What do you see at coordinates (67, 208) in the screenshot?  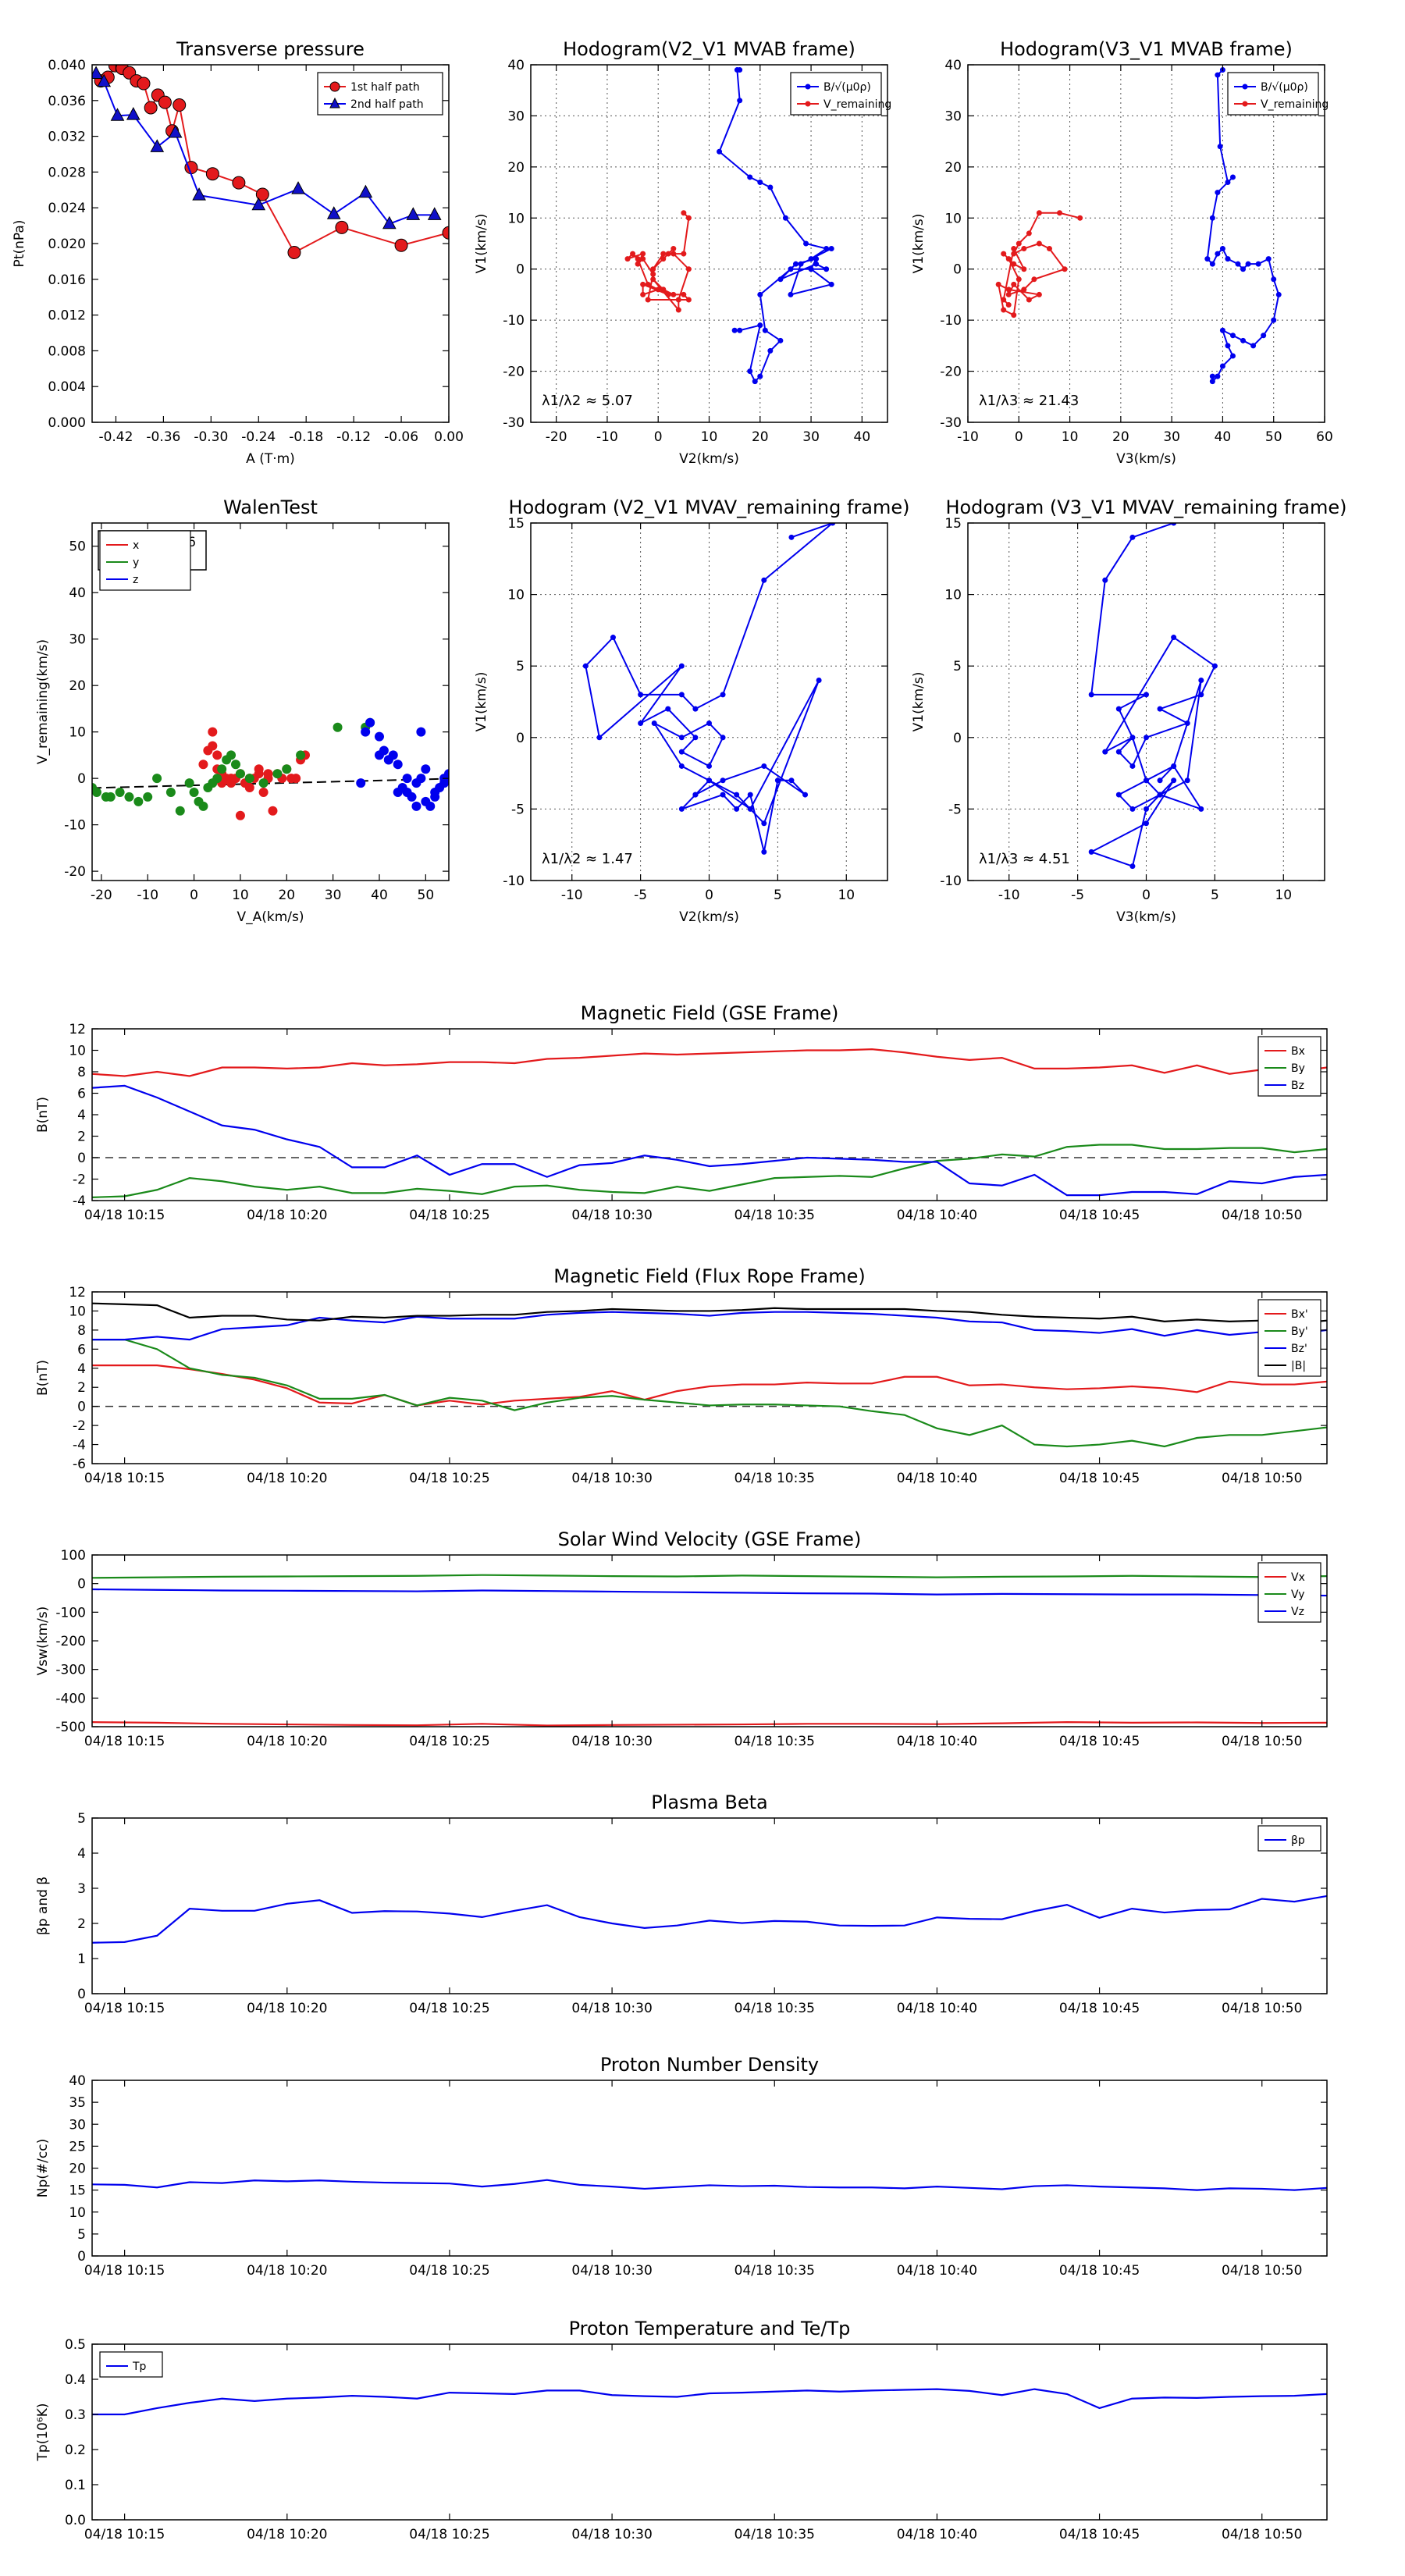 I see `y-tick-label: 0.024` at bounding box center [67, 208].